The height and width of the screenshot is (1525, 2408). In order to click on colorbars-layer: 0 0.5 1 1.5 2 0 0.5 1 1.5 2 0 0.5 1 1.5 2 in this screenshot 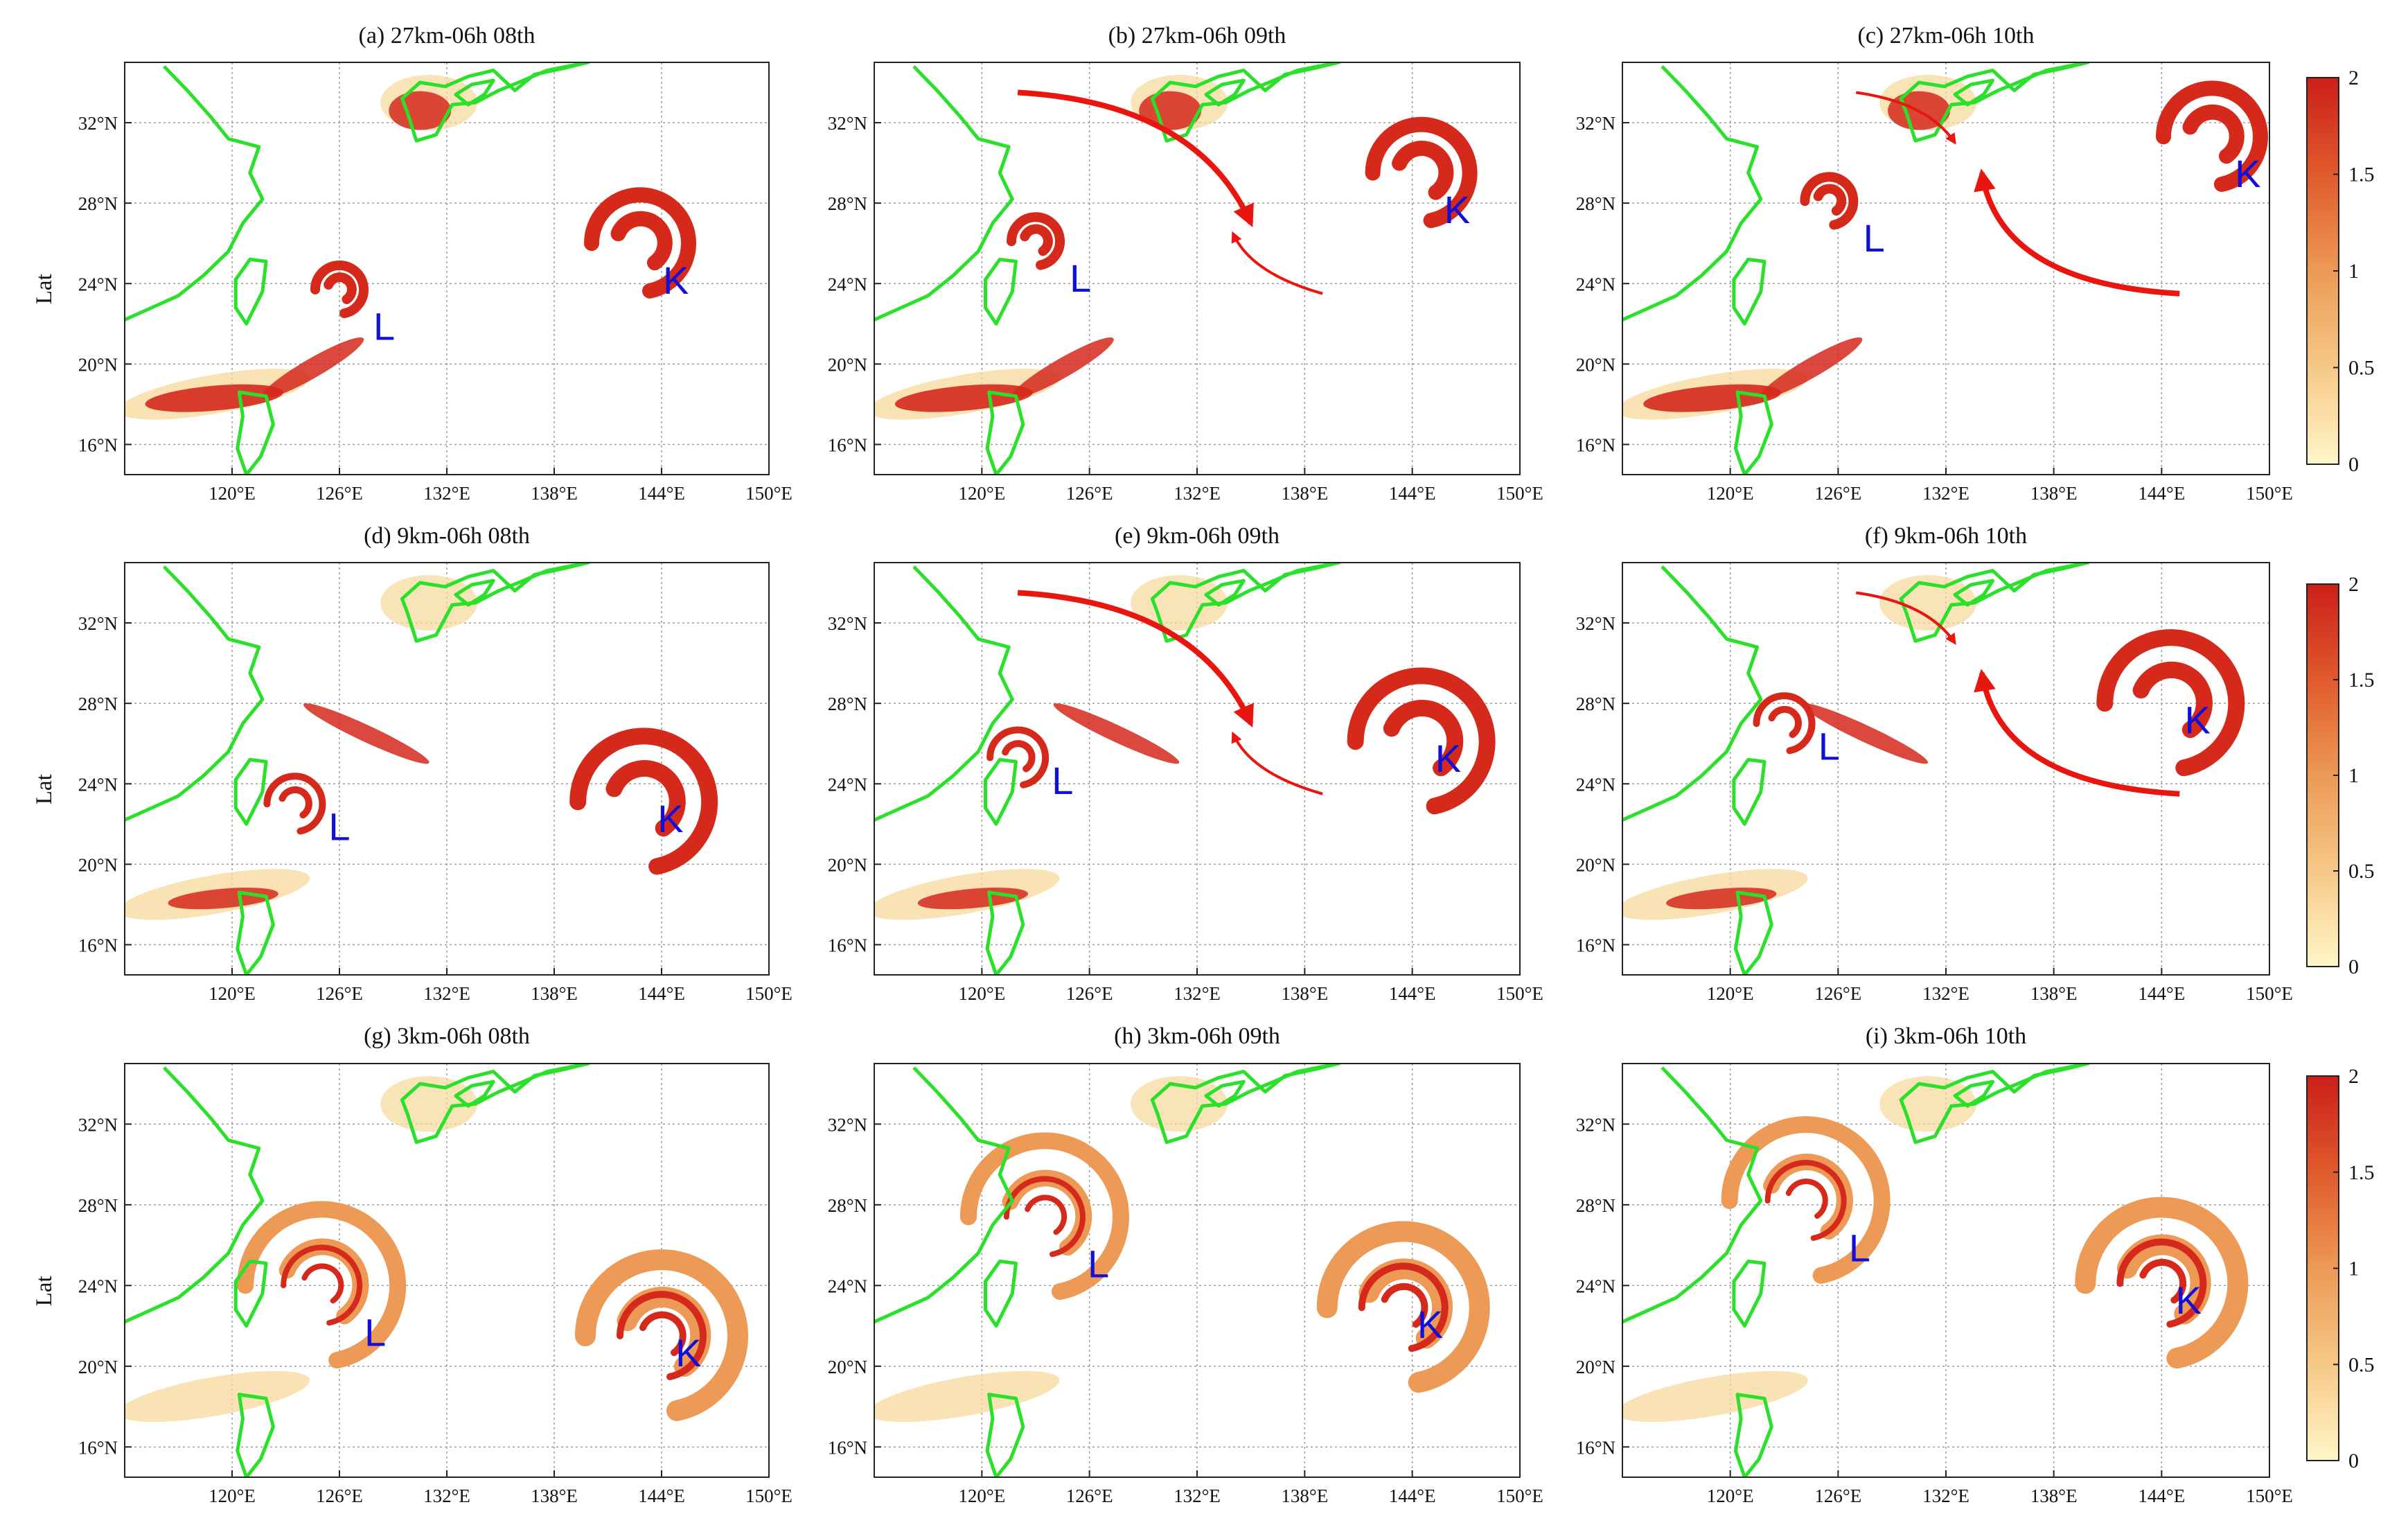, I will do `click(2340, 769)`.